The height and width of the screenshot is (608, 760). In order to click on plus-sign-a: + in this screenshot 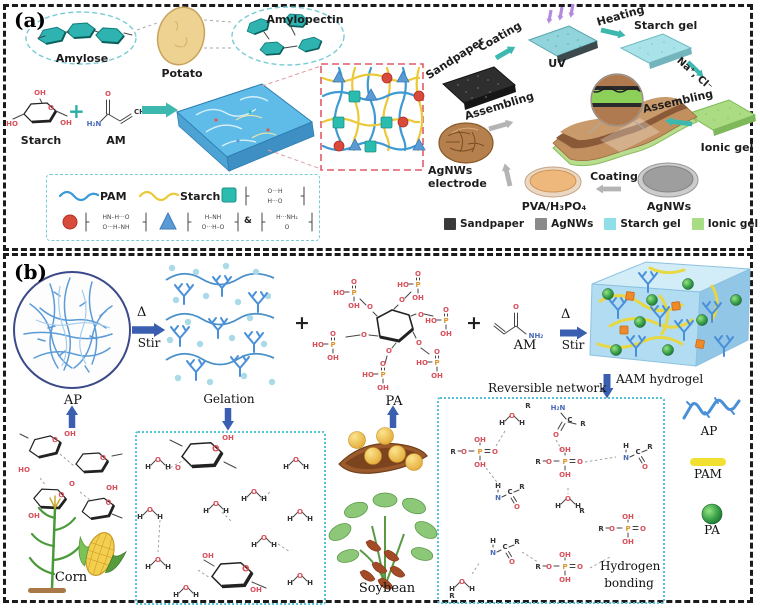, I will do `click(76, 111)`.